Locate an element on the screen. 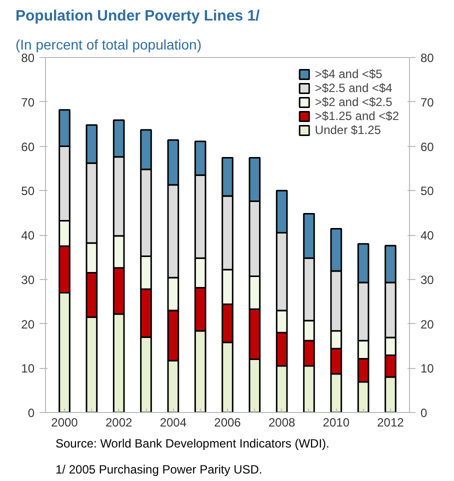 The width and height of the screenshot is (454, 481). y-tick-label: 20 is located at coordinates (28, 324).